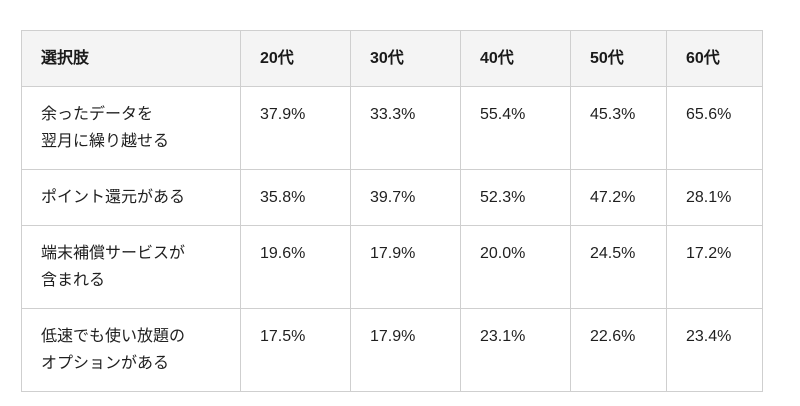 The width and height of the screenshot is (800, 406). What do you see at coordinates (295, 58) in the screenshot?
I see `column-header-age-20s: 20代` at bounding box center [295, 58].